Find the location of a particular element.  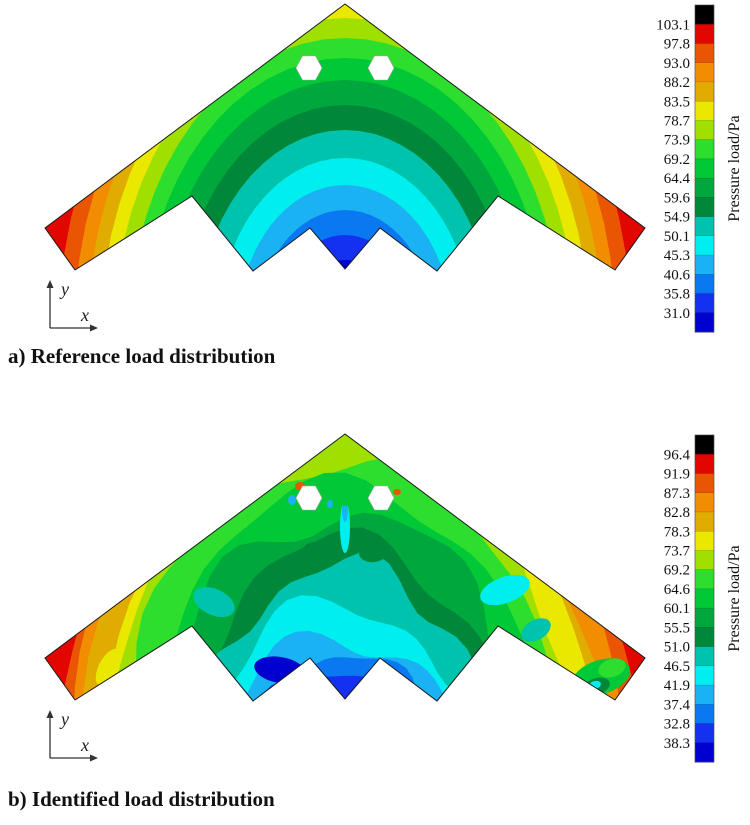

colorbar-tick-label: 50.1 is located at coordinates (677, 237).